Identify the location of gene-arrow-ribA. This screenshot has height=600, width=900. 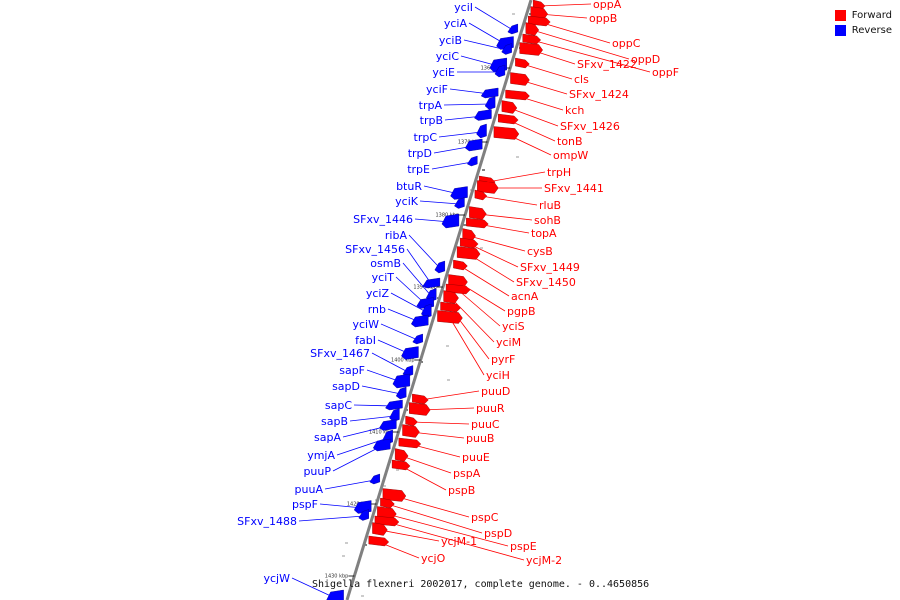
(440, 267).